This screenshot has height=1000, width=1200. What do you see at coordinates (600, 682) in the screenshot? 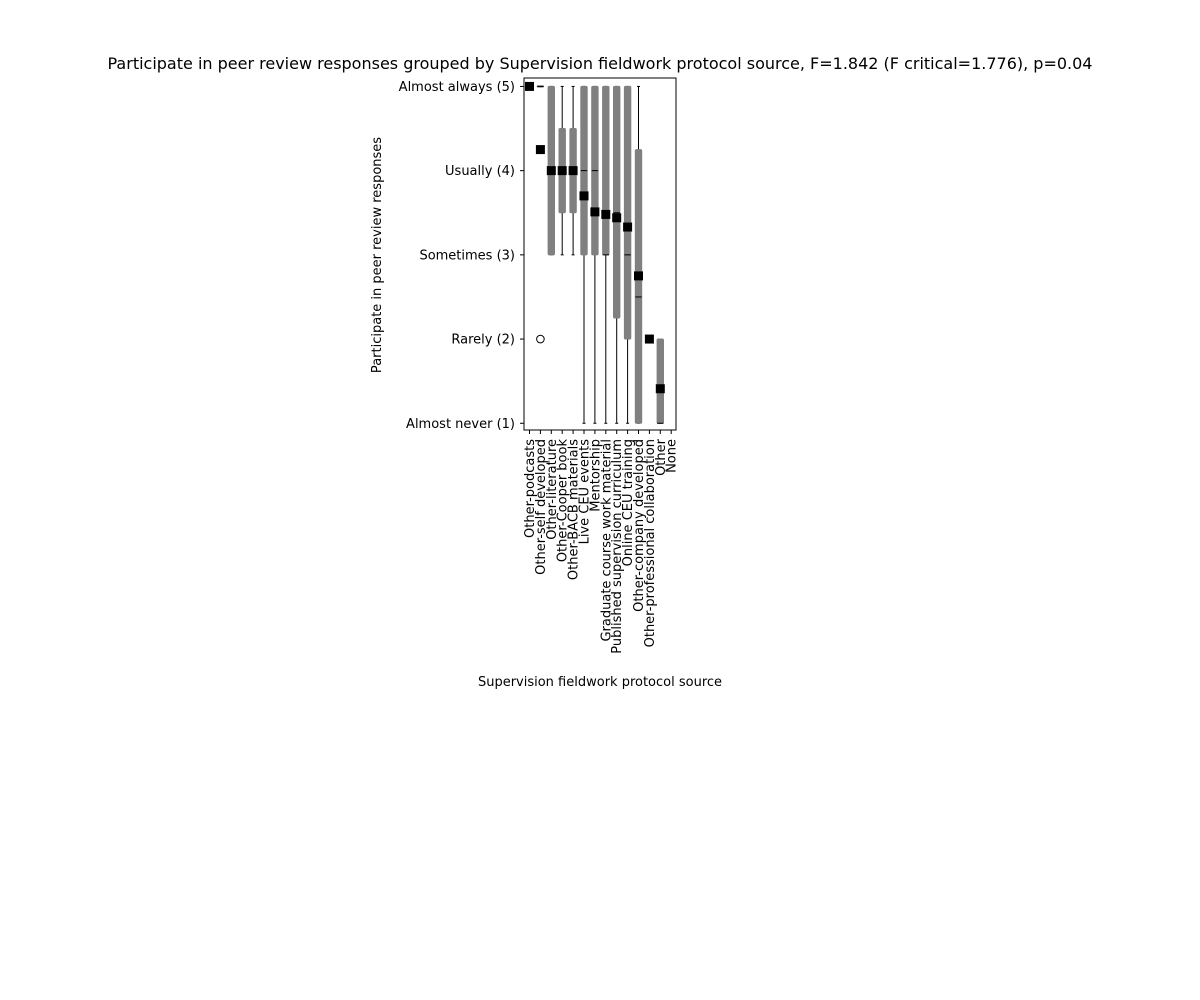
I see `x-axis-label: Supervision fieldwork protocol source` at bounding box center [600, 682].